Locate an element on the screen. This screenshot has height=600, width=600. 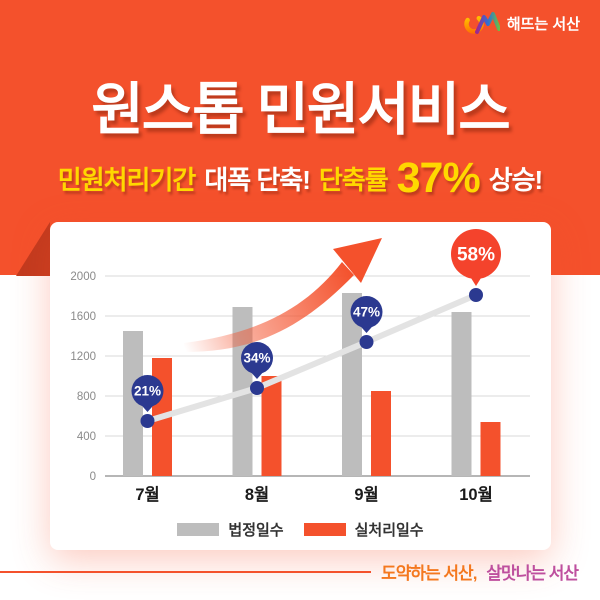
x-axis-label: 7월 is located at coordinates (147, 494).